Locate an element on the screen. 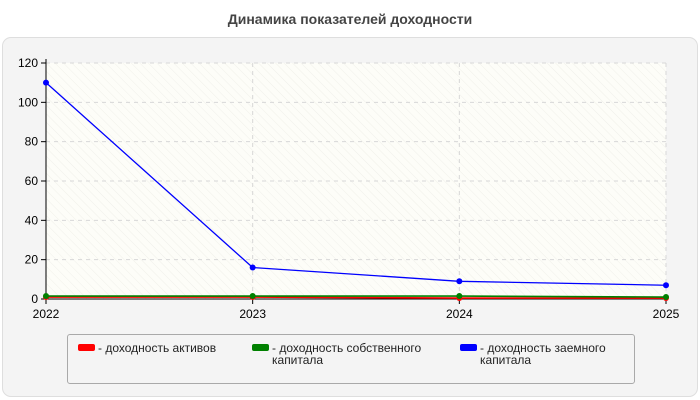 The height and width of the screenshot is (400, 700). x-tick-label: 2023 is located at coordinates (252, 314).